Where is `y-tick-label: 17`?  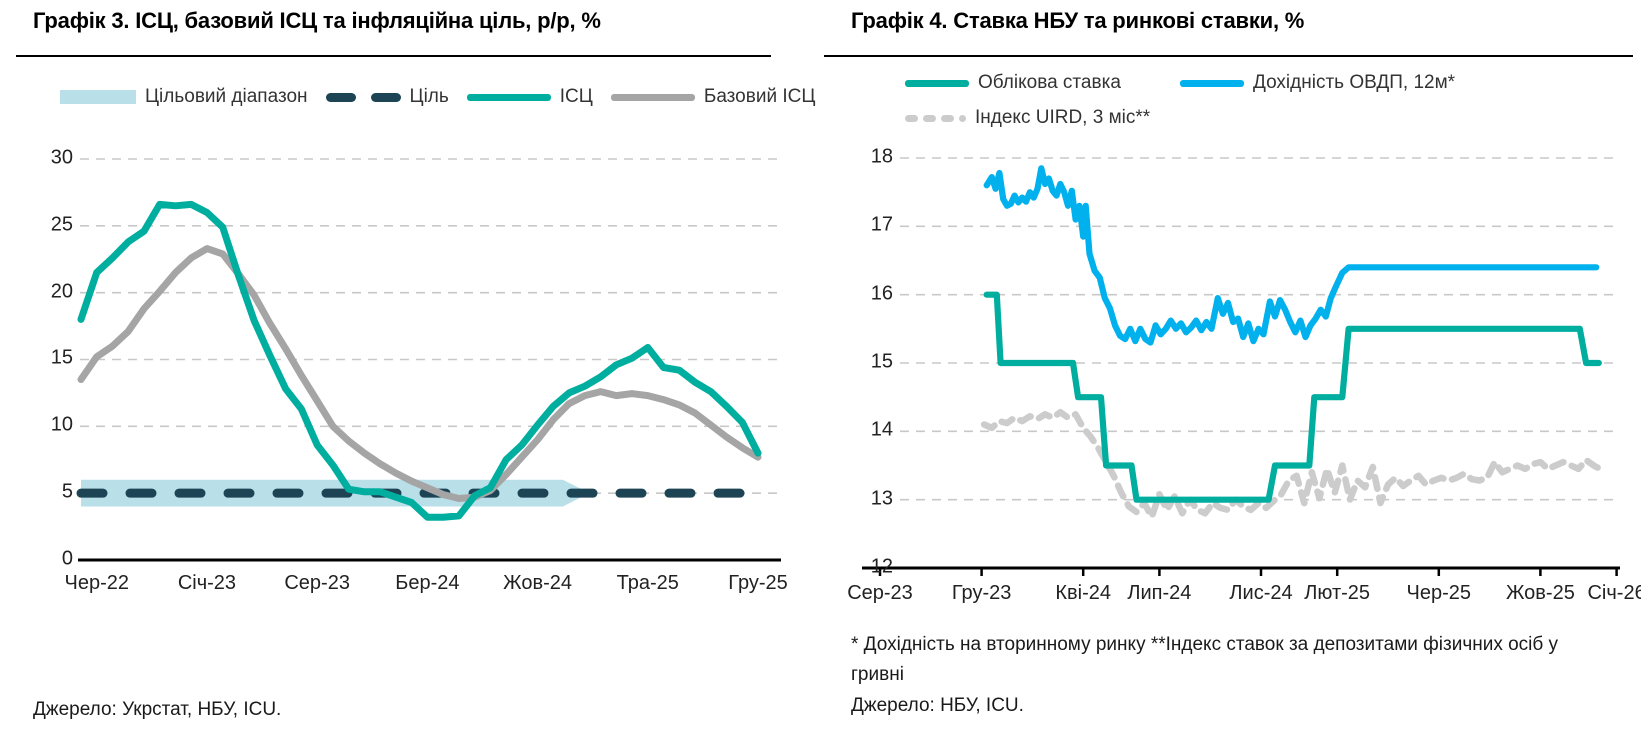 y-tick-label: 17 is located at coordinates (881, 224).